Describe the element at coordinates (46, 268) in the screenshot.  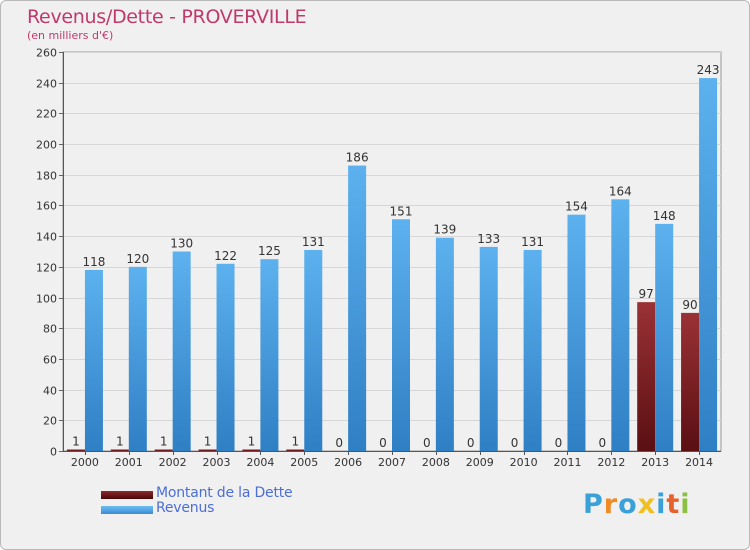
I see `y-tick-label: 120` at that location.